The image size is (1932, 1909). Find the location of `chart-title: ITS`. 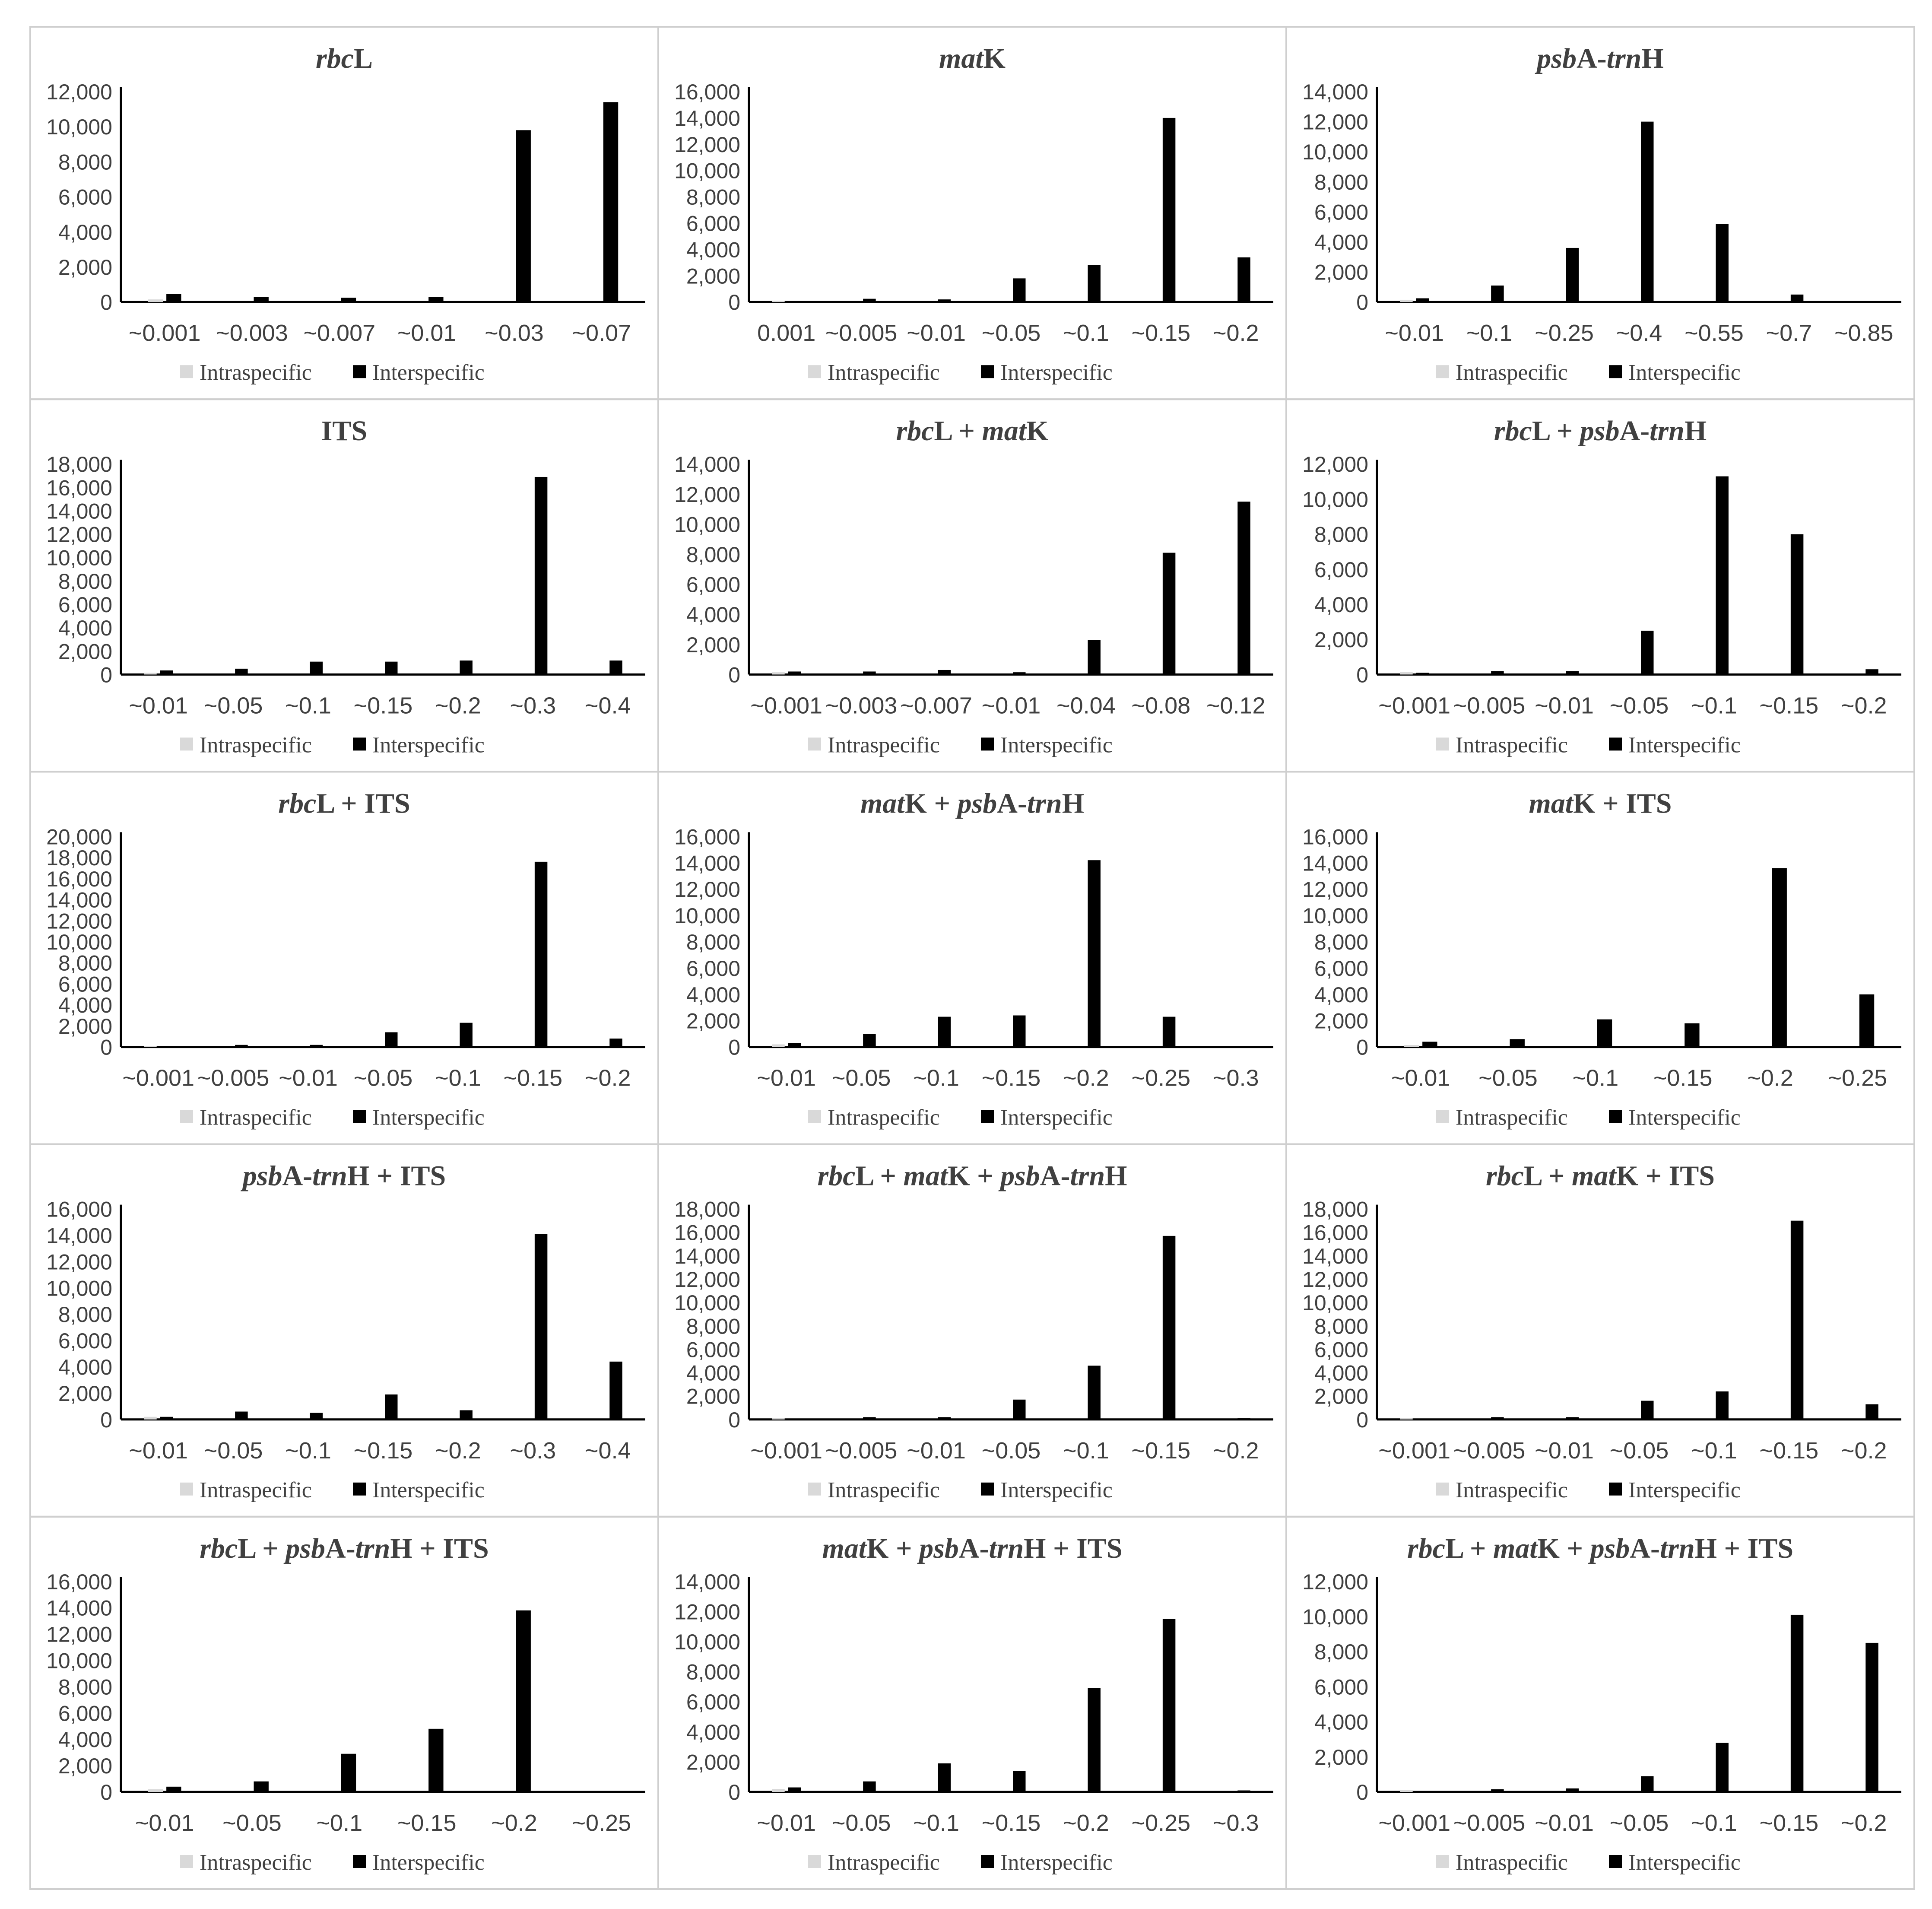

chart-title: ITS is located at coordinates (344, 431).